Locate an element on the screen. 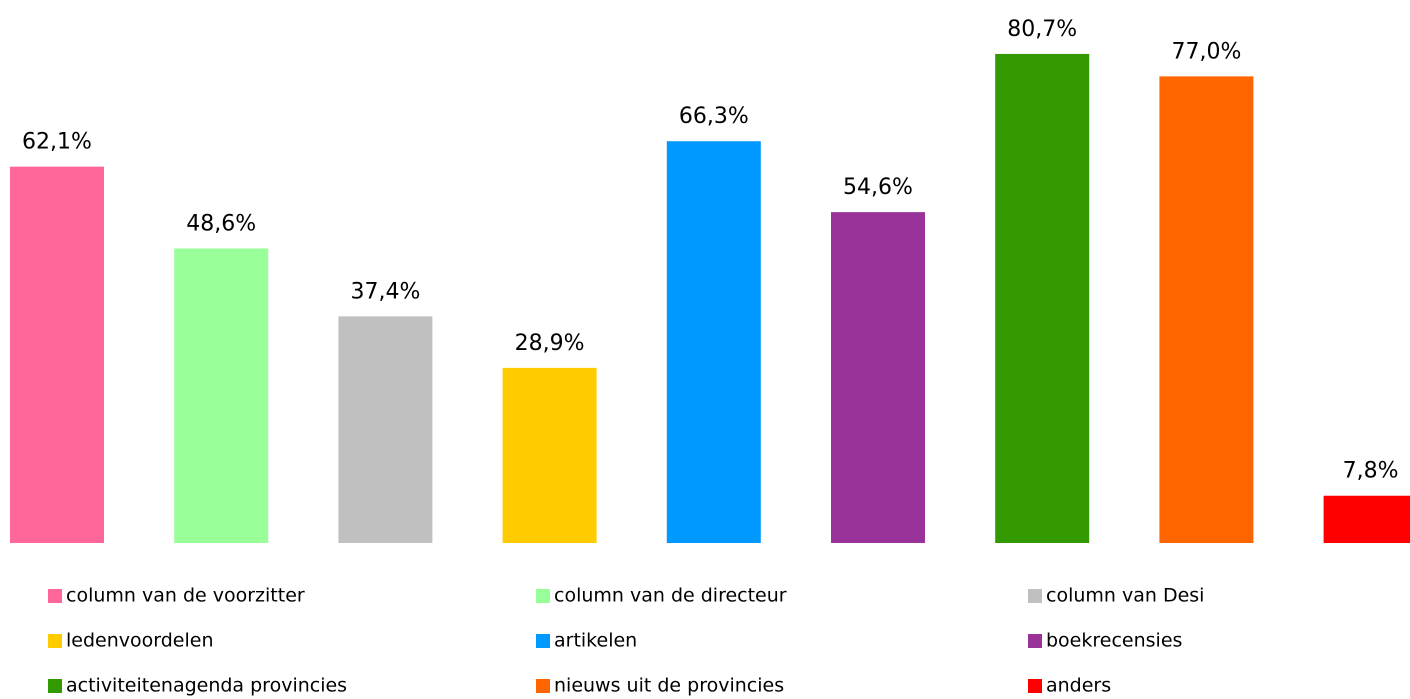  data-label: 62,1% is located at coordinates (57, 142).